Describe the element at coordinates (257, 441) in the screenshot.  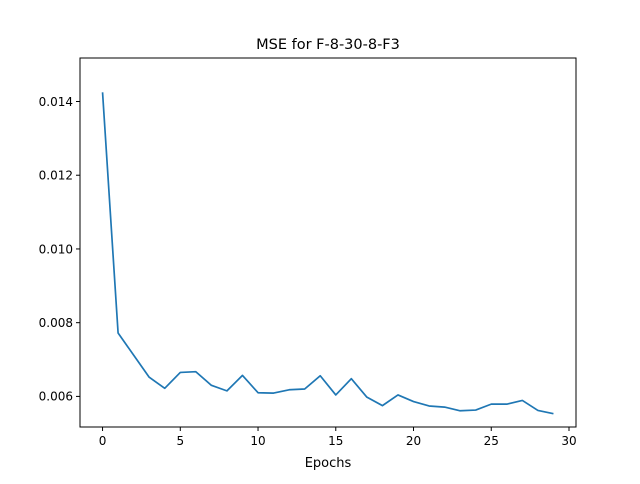
I see `x-tick-label: 10` at that location.